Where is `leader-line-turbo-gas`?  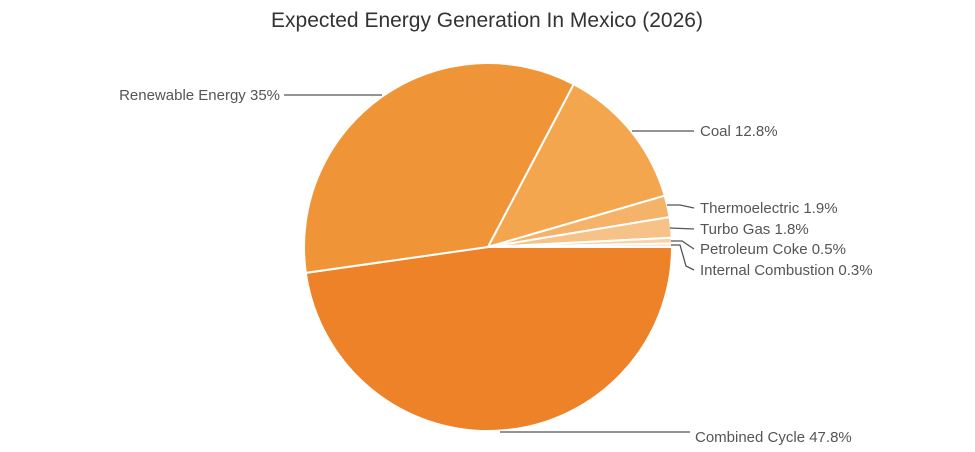 leader-line-turbo-gas is located at coordinates (682, 228).